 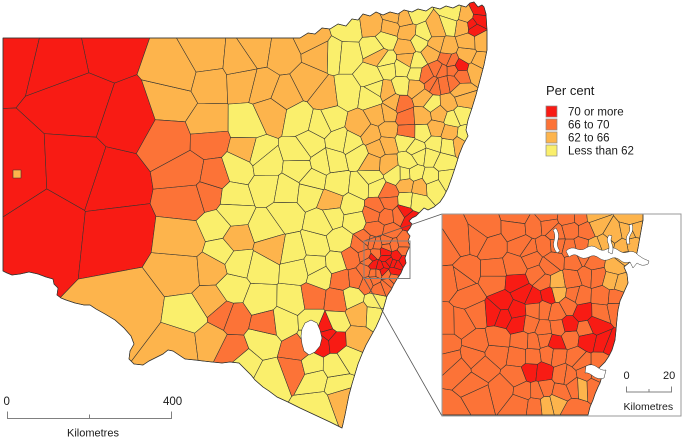 I want to click on svg-text: Per cent, so click(x=570, y=90).